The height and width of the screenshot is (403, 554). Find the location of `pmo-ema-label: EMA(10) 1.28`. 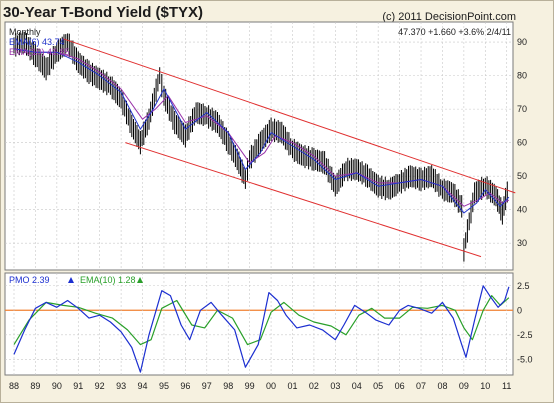

pmo-ema-label: EMA(10) 1.28 is located at coordinates (108, 280).